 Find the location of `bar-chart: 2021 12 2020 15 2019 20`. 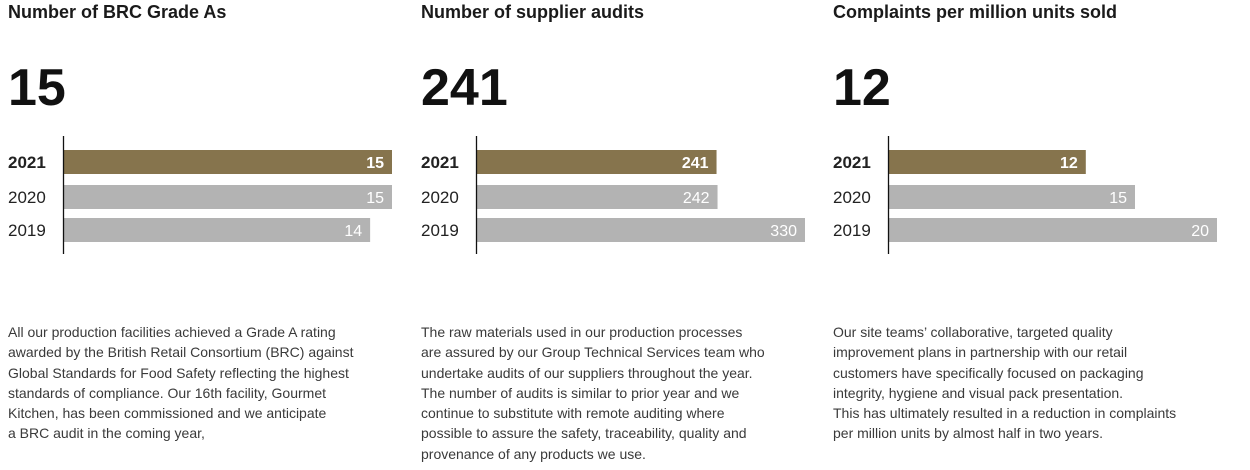

bar-chart: 2021 12 2020 15 2019 20 is located at coordinates (1030, 196).